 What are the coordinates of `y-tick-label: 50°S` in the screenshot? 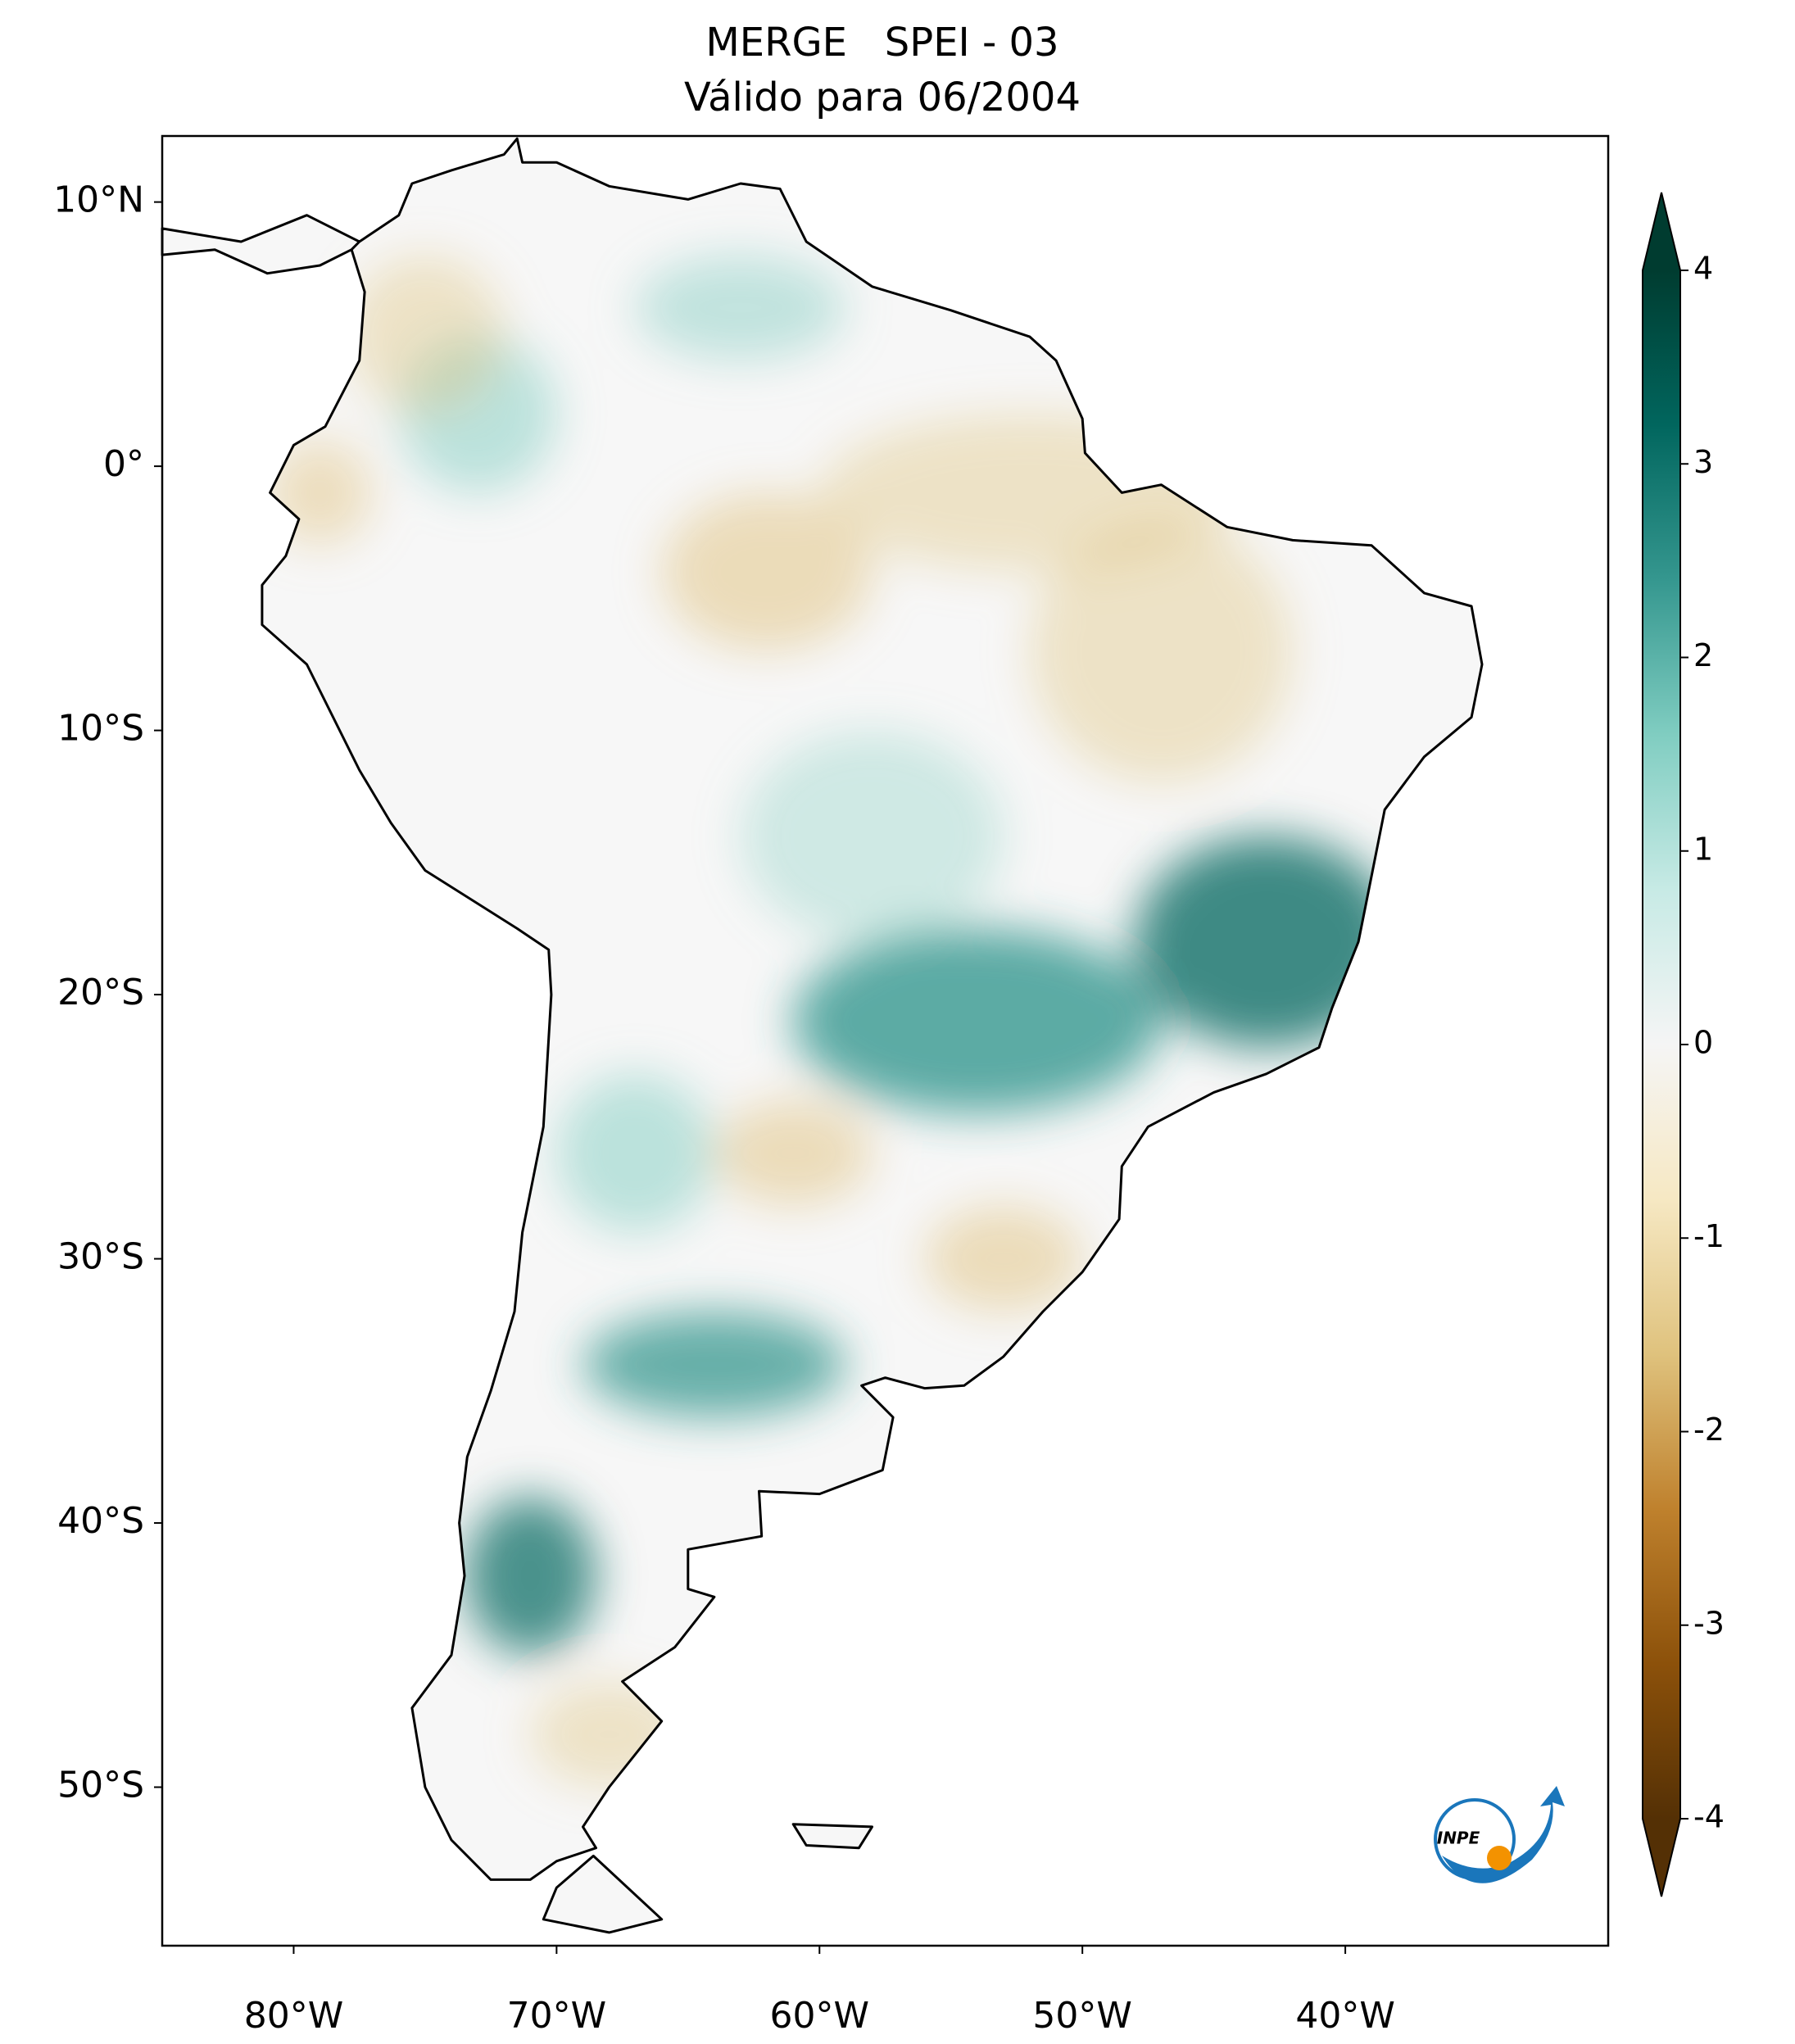 It's located at (100, 1785).